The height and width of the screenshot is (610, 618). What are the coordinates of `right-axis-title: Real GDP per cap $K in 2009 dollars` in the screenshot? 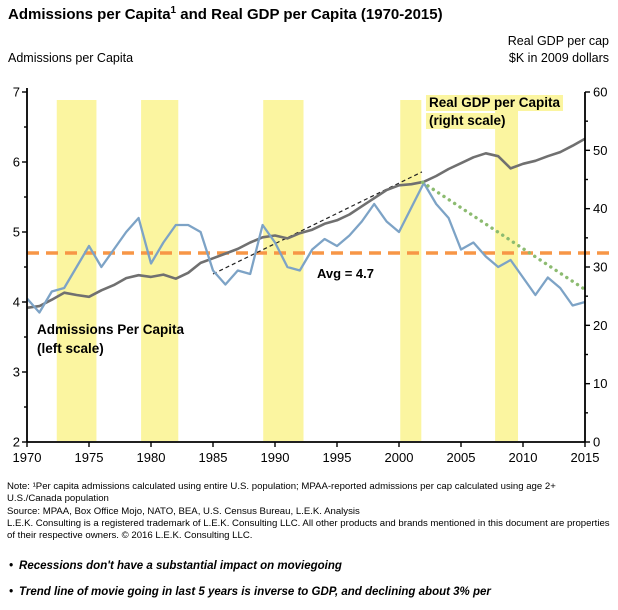 It's located at (558, 49).